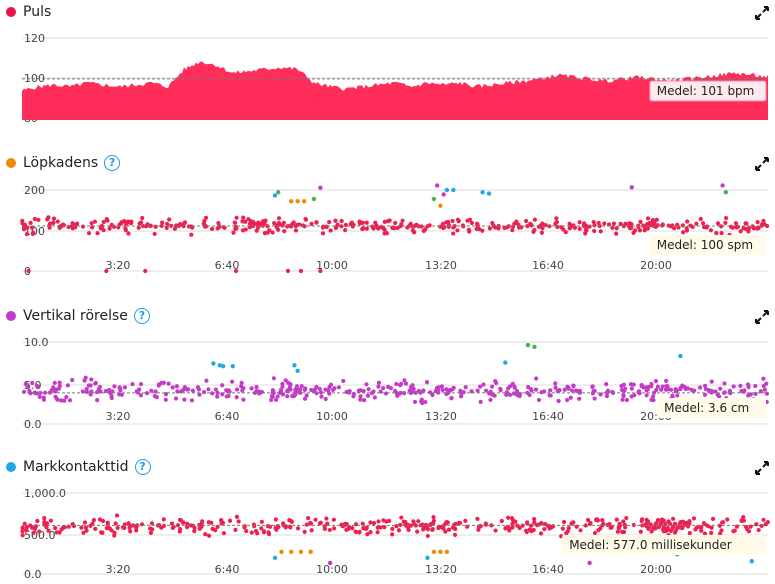 Image resolution: width=775 pixels, height=584 pixels. Describe the element at coordinates (332, 569) in the screenshot. I see `x-tick-label: 10:00` at that location.